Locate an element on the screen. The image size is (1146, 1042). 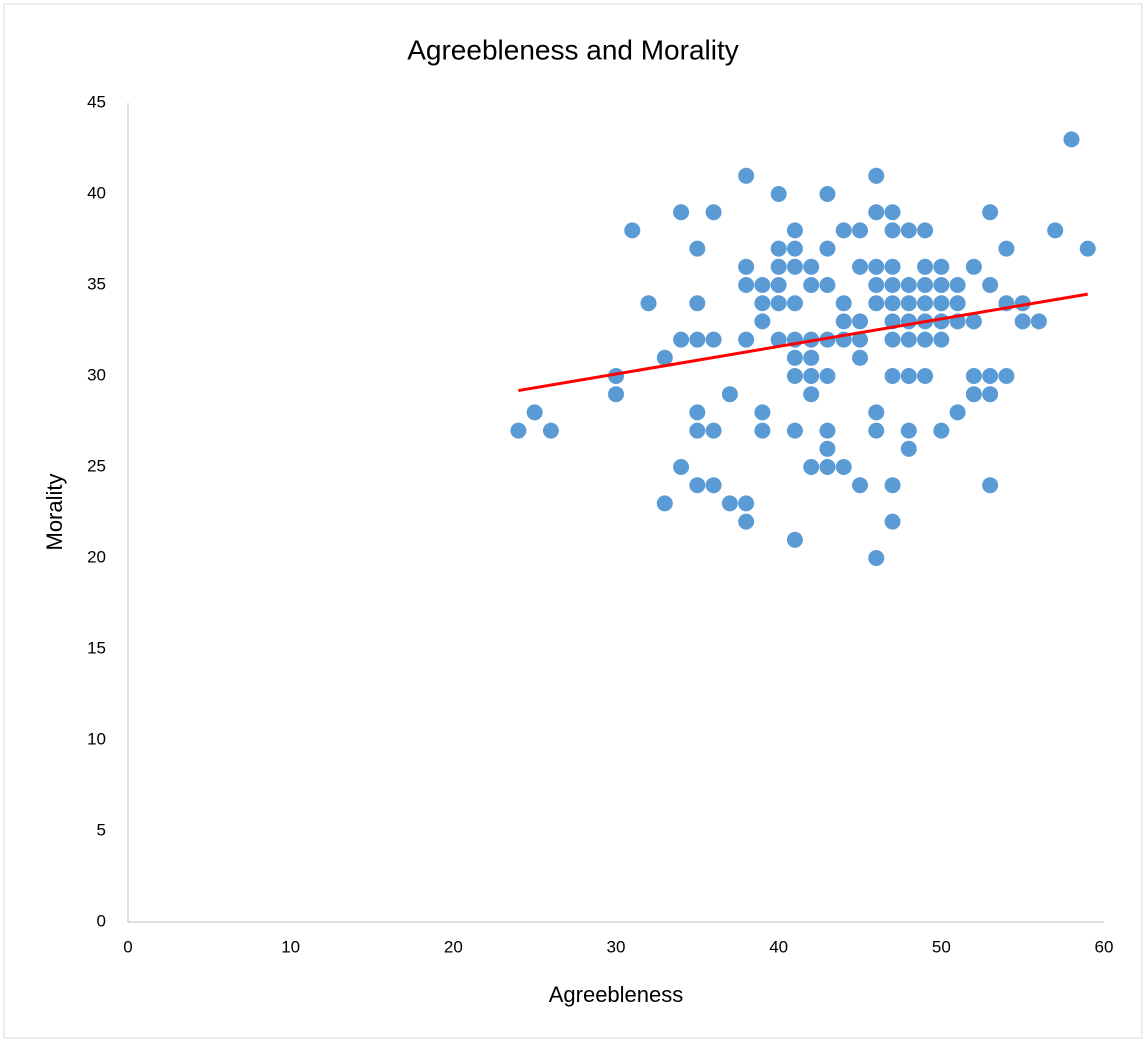
y-tick-label: 40 is located at coordinates (96, 192).